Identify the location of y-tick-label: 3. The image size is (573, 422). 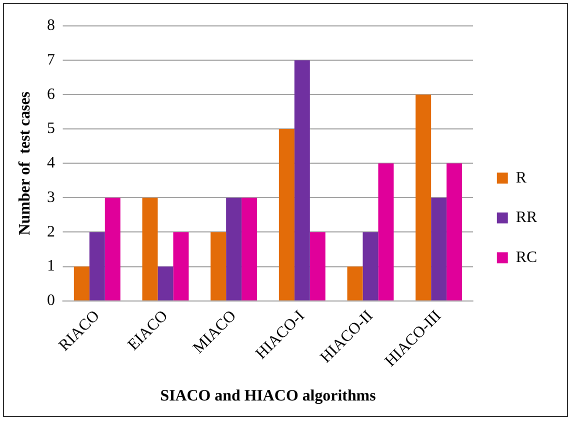
(51, 197).